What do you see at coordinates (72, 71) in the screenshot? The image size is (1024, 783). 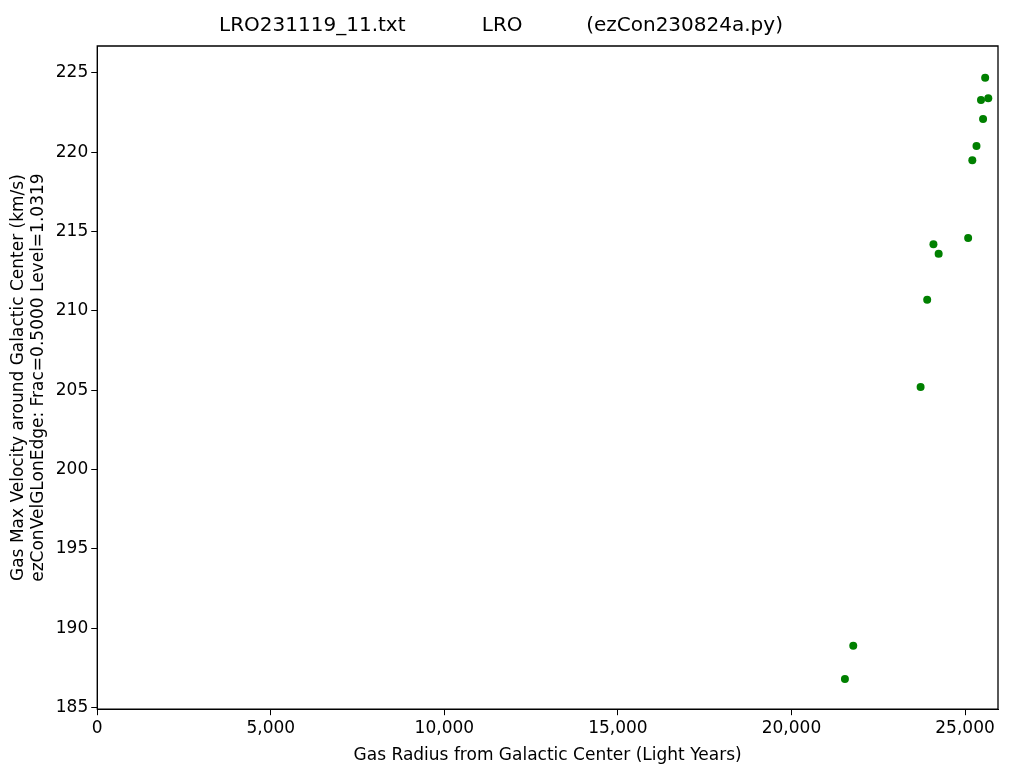 I see `y-tick-label: 225` at bounding box center [72, 71].